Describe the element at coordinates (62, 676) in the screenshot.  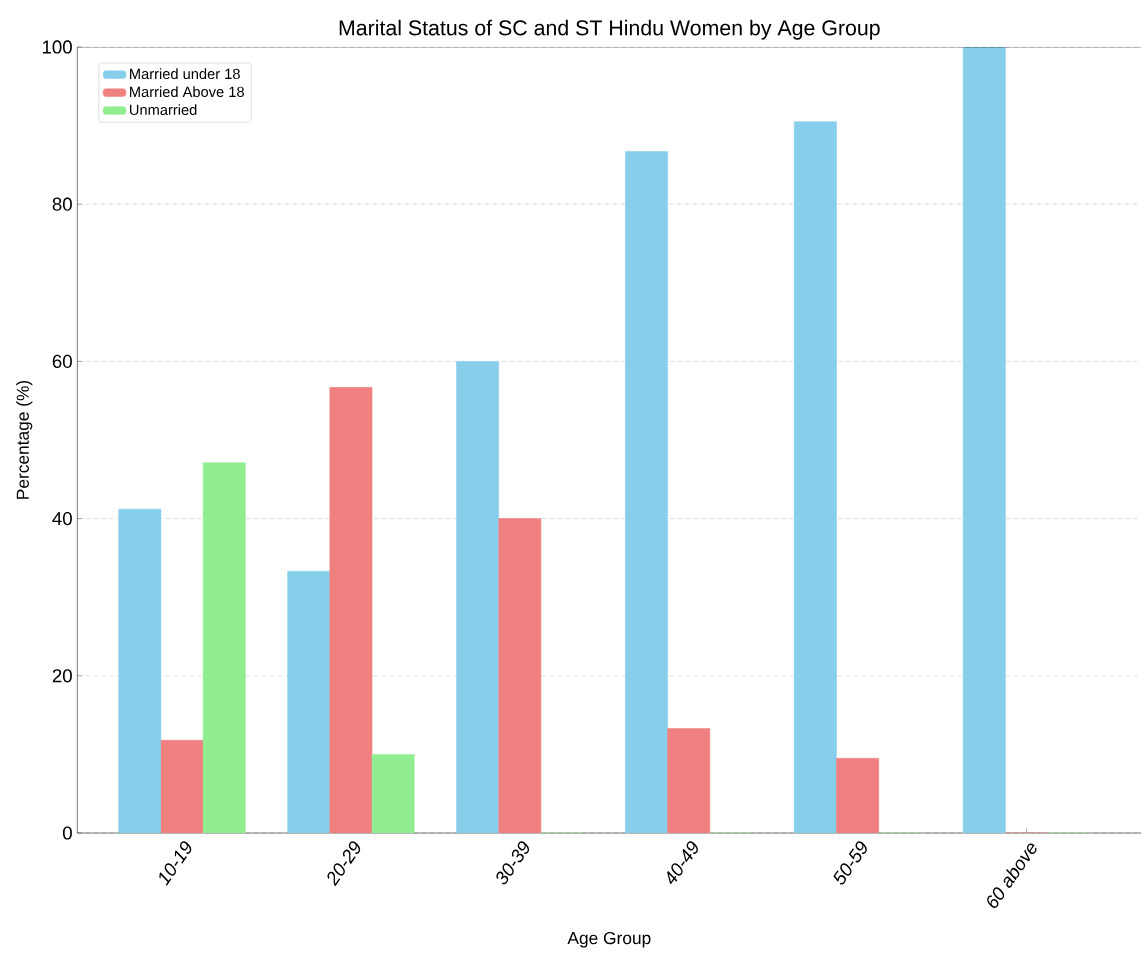
I see `y-tick-label: 20` at that location.